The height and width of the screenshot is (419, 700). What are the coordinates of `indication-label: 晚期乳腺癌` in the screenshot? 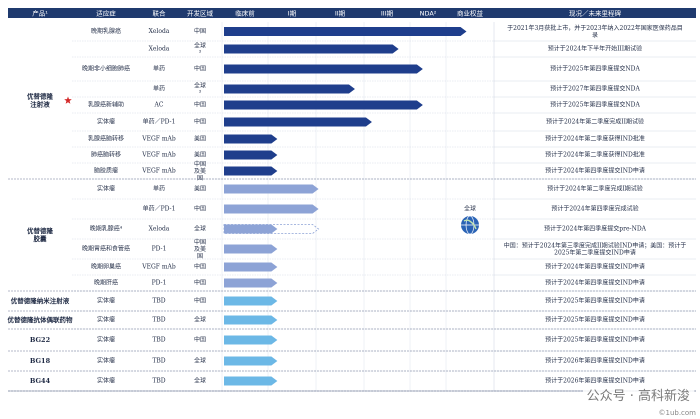 It's located at (106, 31).